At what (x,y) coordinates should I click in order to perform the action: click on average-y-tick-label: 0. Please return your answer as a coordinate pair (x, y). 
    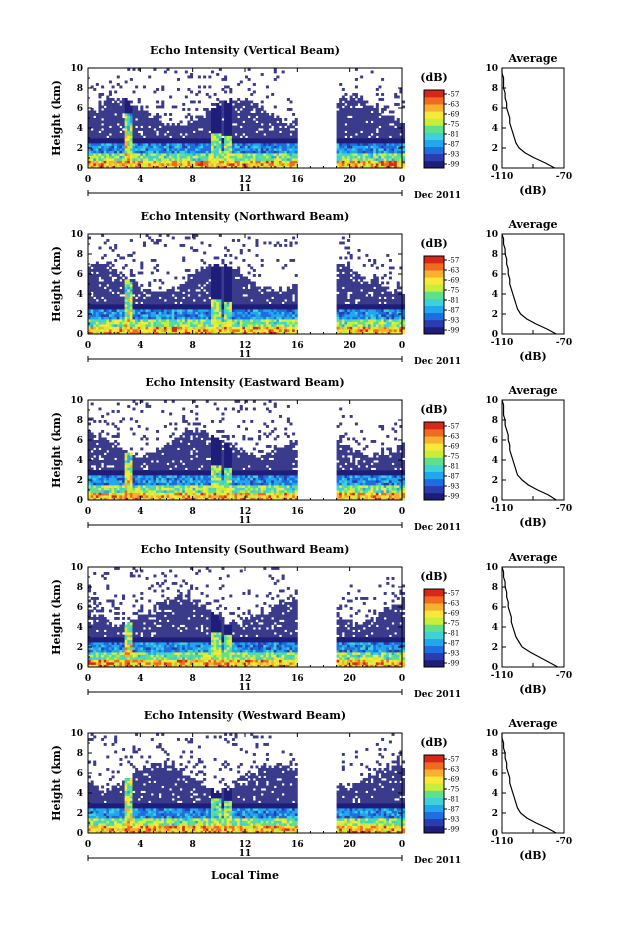
    Looking at the image, I should click on (495, 834).